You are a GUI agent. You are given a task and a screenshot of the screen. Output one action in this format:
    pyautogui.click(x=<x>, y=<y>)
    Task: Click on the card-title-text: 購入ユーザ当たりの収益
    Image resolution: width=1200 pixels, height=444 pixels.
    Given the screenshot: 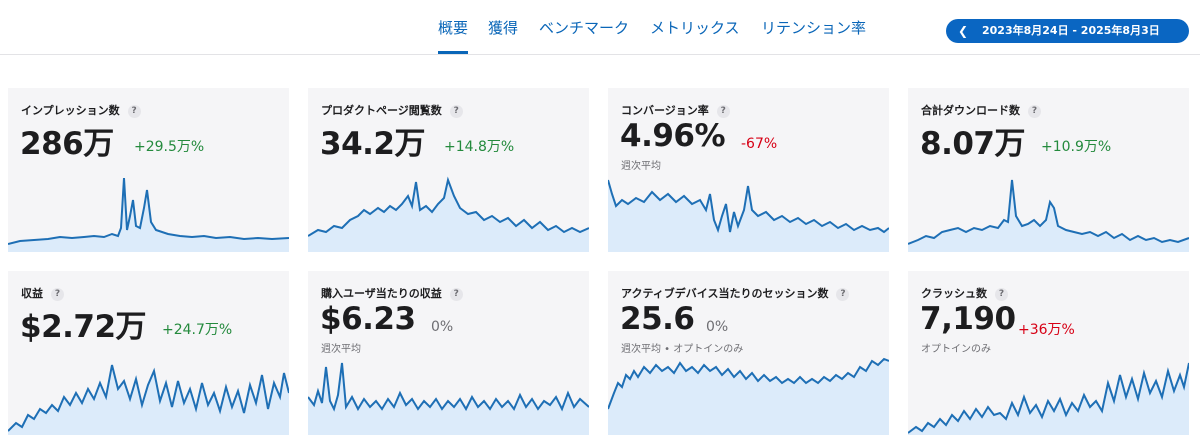 What is the action you would take?
    pyautogui.click(x=381, y=293)
    